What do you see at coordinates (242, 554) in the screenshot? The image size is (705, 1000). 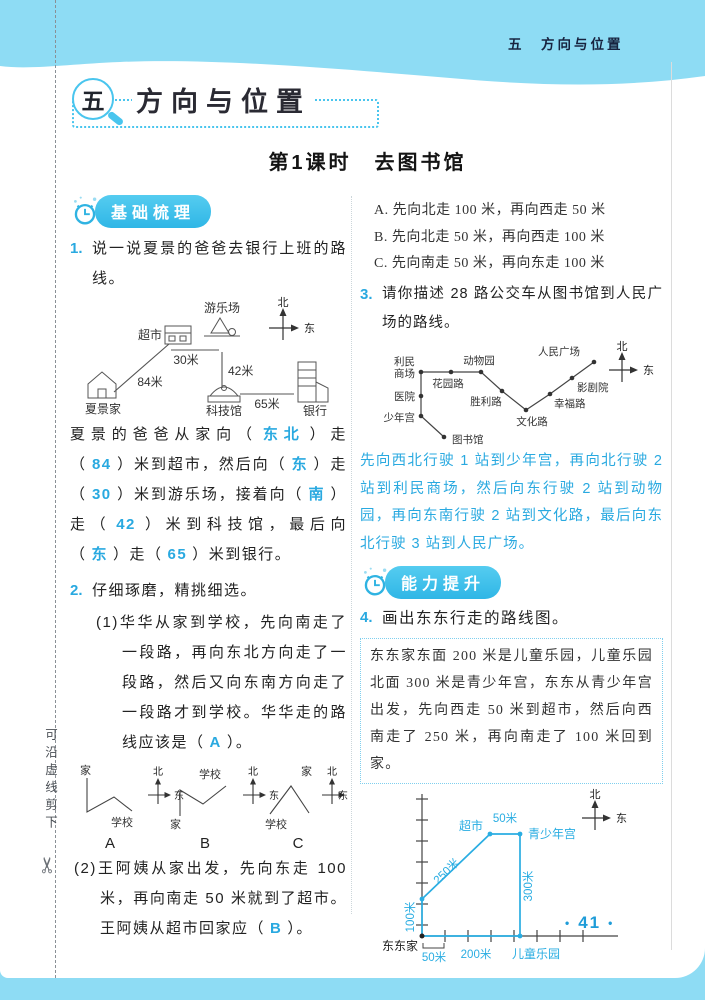 I see `text-seg: ）米到银行。` at bounding box center [242, 554].